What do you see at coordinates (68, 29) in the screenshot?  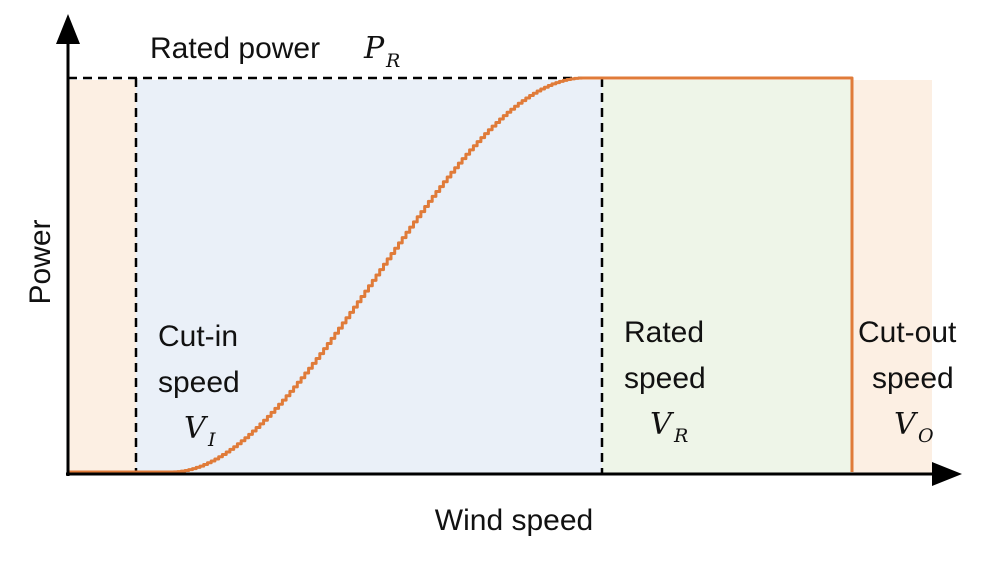 I see `y-axis-arrow-icon` at bounding box center [68, 29].